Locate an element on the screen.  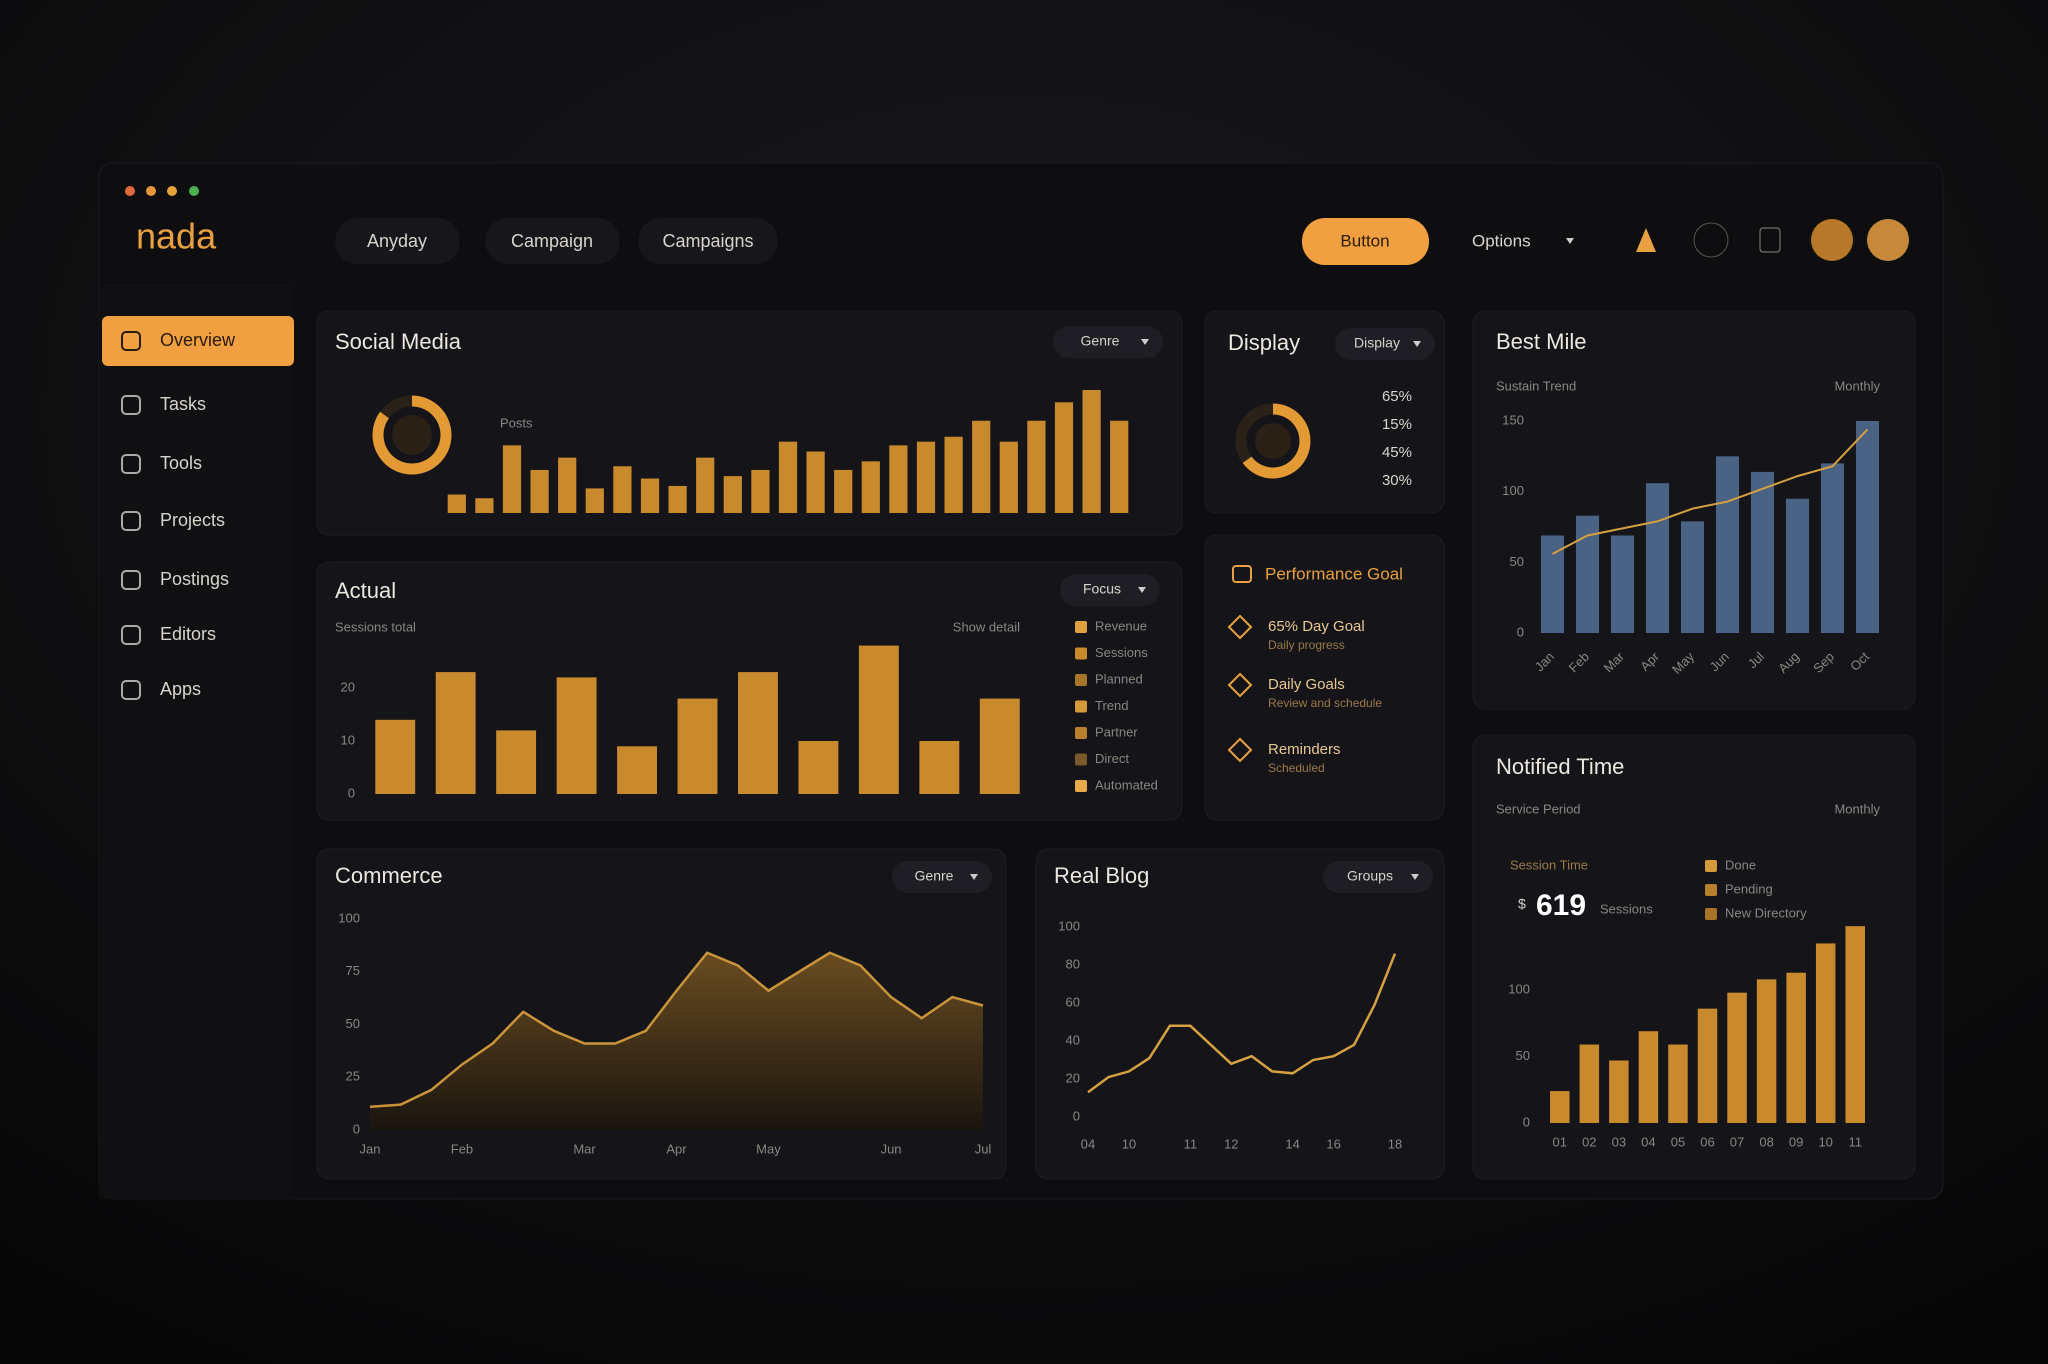
x-tick-label: Mar is located at coordinates (584, 1148).